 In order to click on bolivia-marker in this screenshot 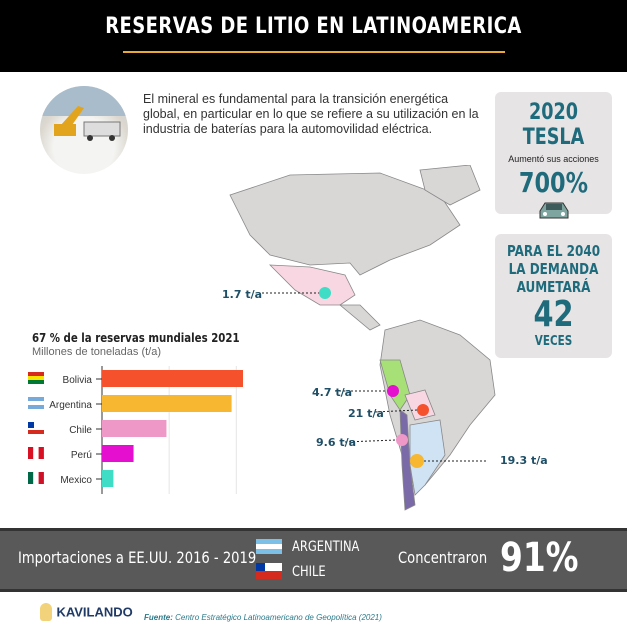, I will do `click(423, 410)`.